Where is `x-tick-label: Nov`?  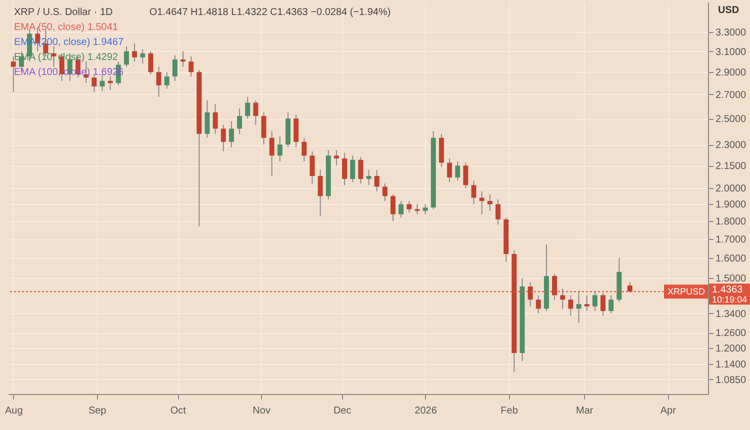 x-tick-label: Nov is located at coordinates (261, 411).